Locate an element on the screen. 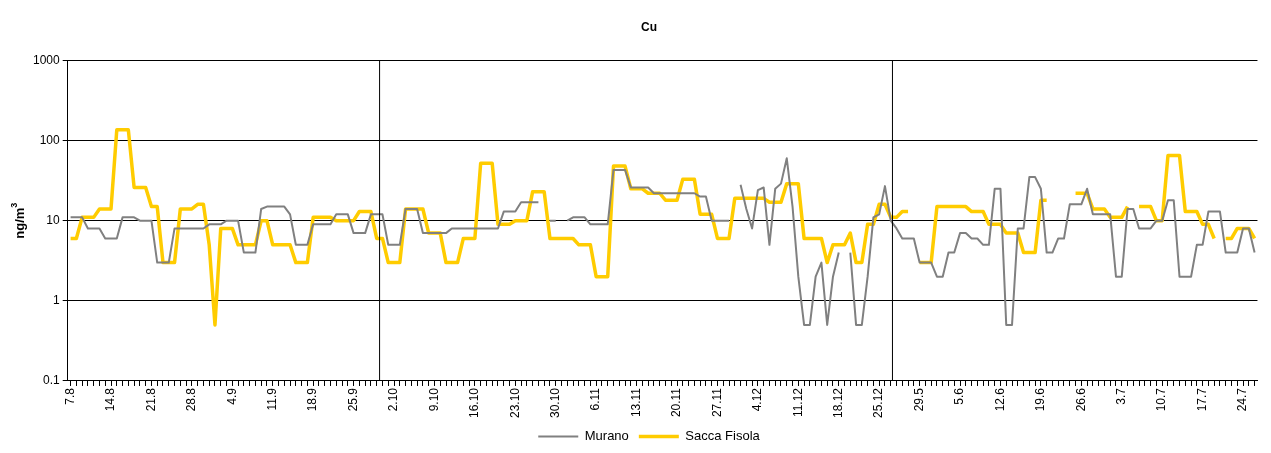  x-tick-label: 26.6 is located at coordinates (1080, 399).